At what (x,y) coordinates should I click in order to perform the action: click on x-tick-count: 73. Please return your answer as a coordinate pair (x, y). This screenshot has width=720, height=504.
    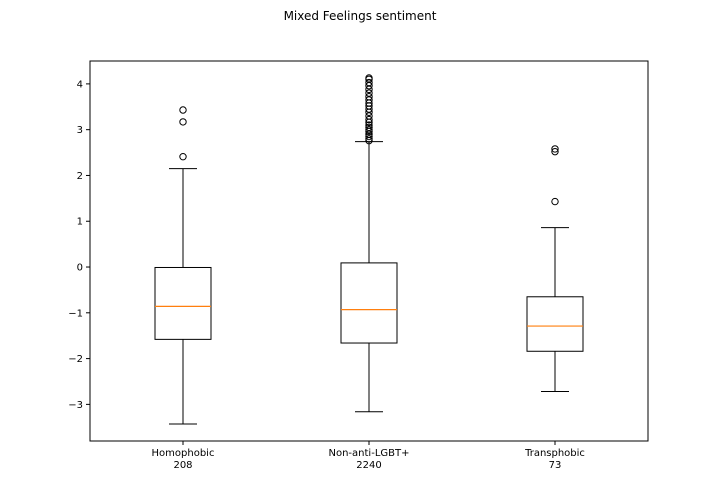
    Looking at the image, I should click on (555, 465).